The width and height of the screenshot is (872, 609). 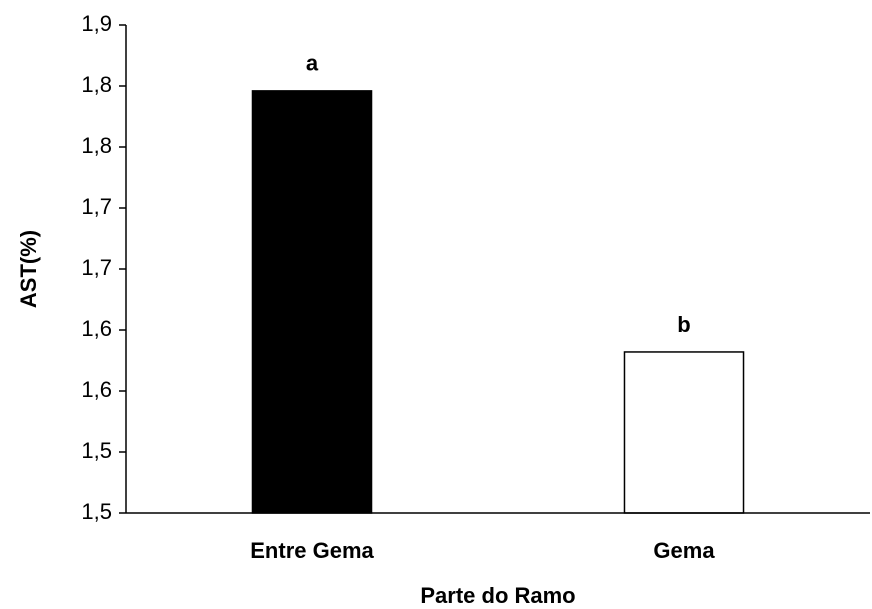 What do you see at coordinates (28, 269) in the screenshot?
I see `y-axis-title: AST(%)` at bounding box center [28, 269].